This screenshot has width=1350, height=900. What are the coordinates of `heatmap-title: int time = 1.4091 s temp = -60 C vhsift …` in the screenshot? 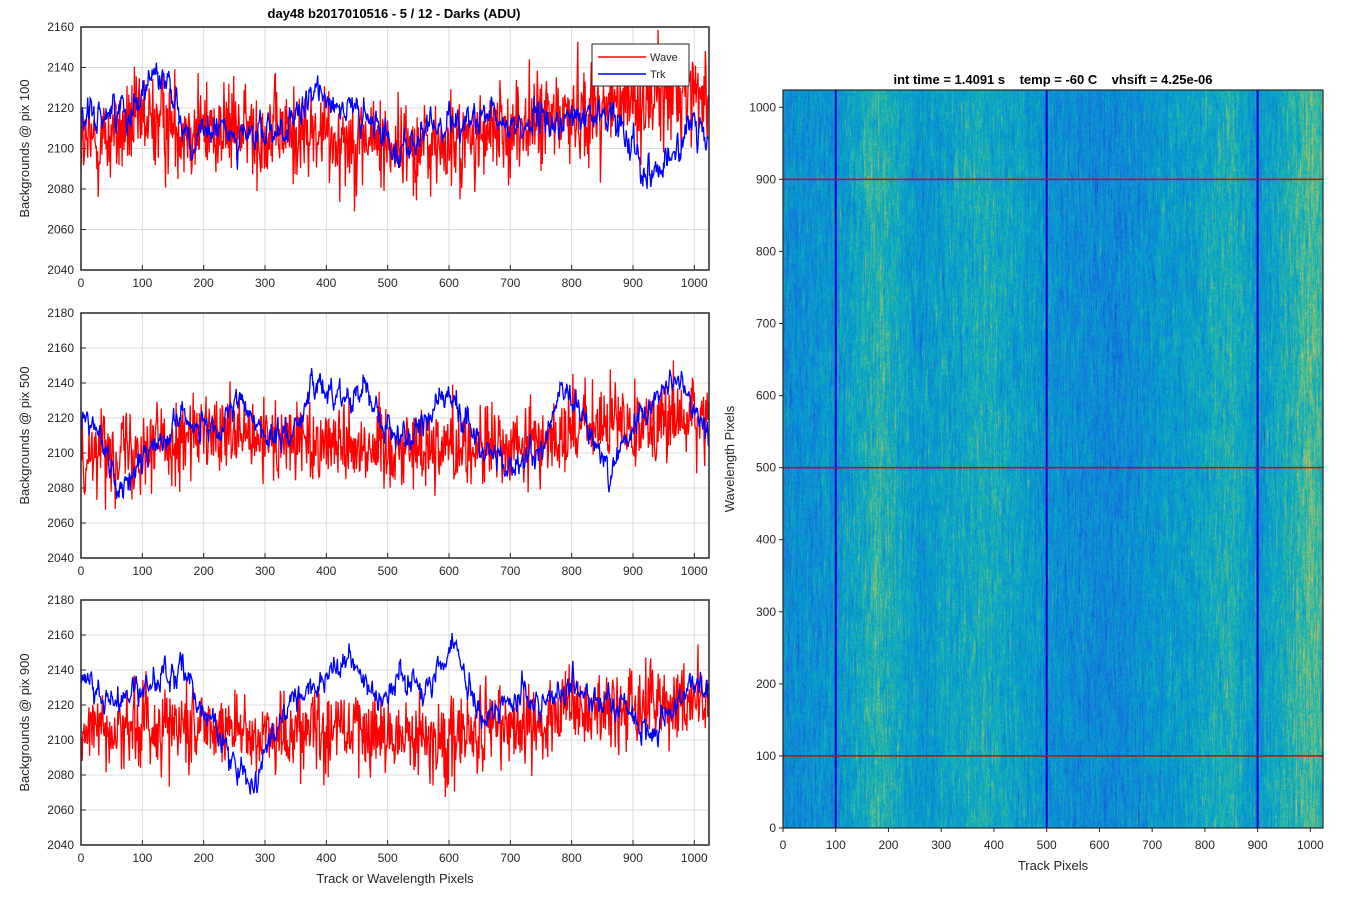 It's located at (1052, 79).